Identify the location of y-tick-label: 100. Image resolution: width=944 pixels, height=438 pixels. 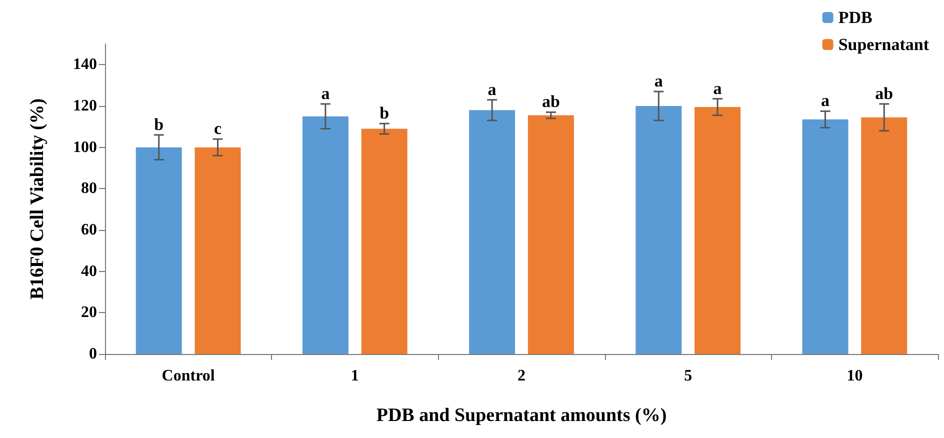
(85, 147).